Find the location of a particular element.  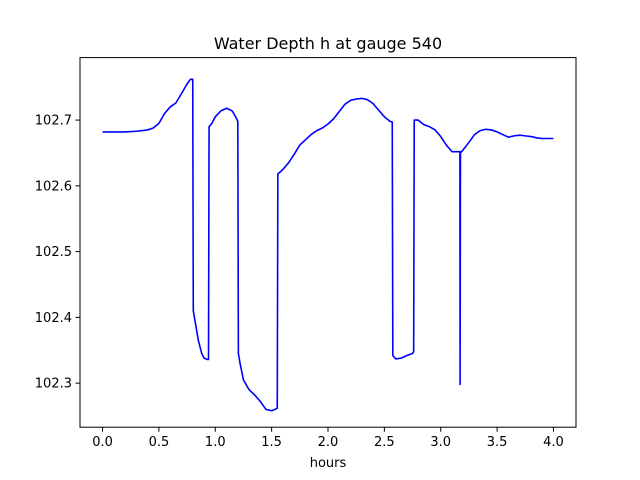

x-tick-label: 3.5 is located at coordinates (497, 442).